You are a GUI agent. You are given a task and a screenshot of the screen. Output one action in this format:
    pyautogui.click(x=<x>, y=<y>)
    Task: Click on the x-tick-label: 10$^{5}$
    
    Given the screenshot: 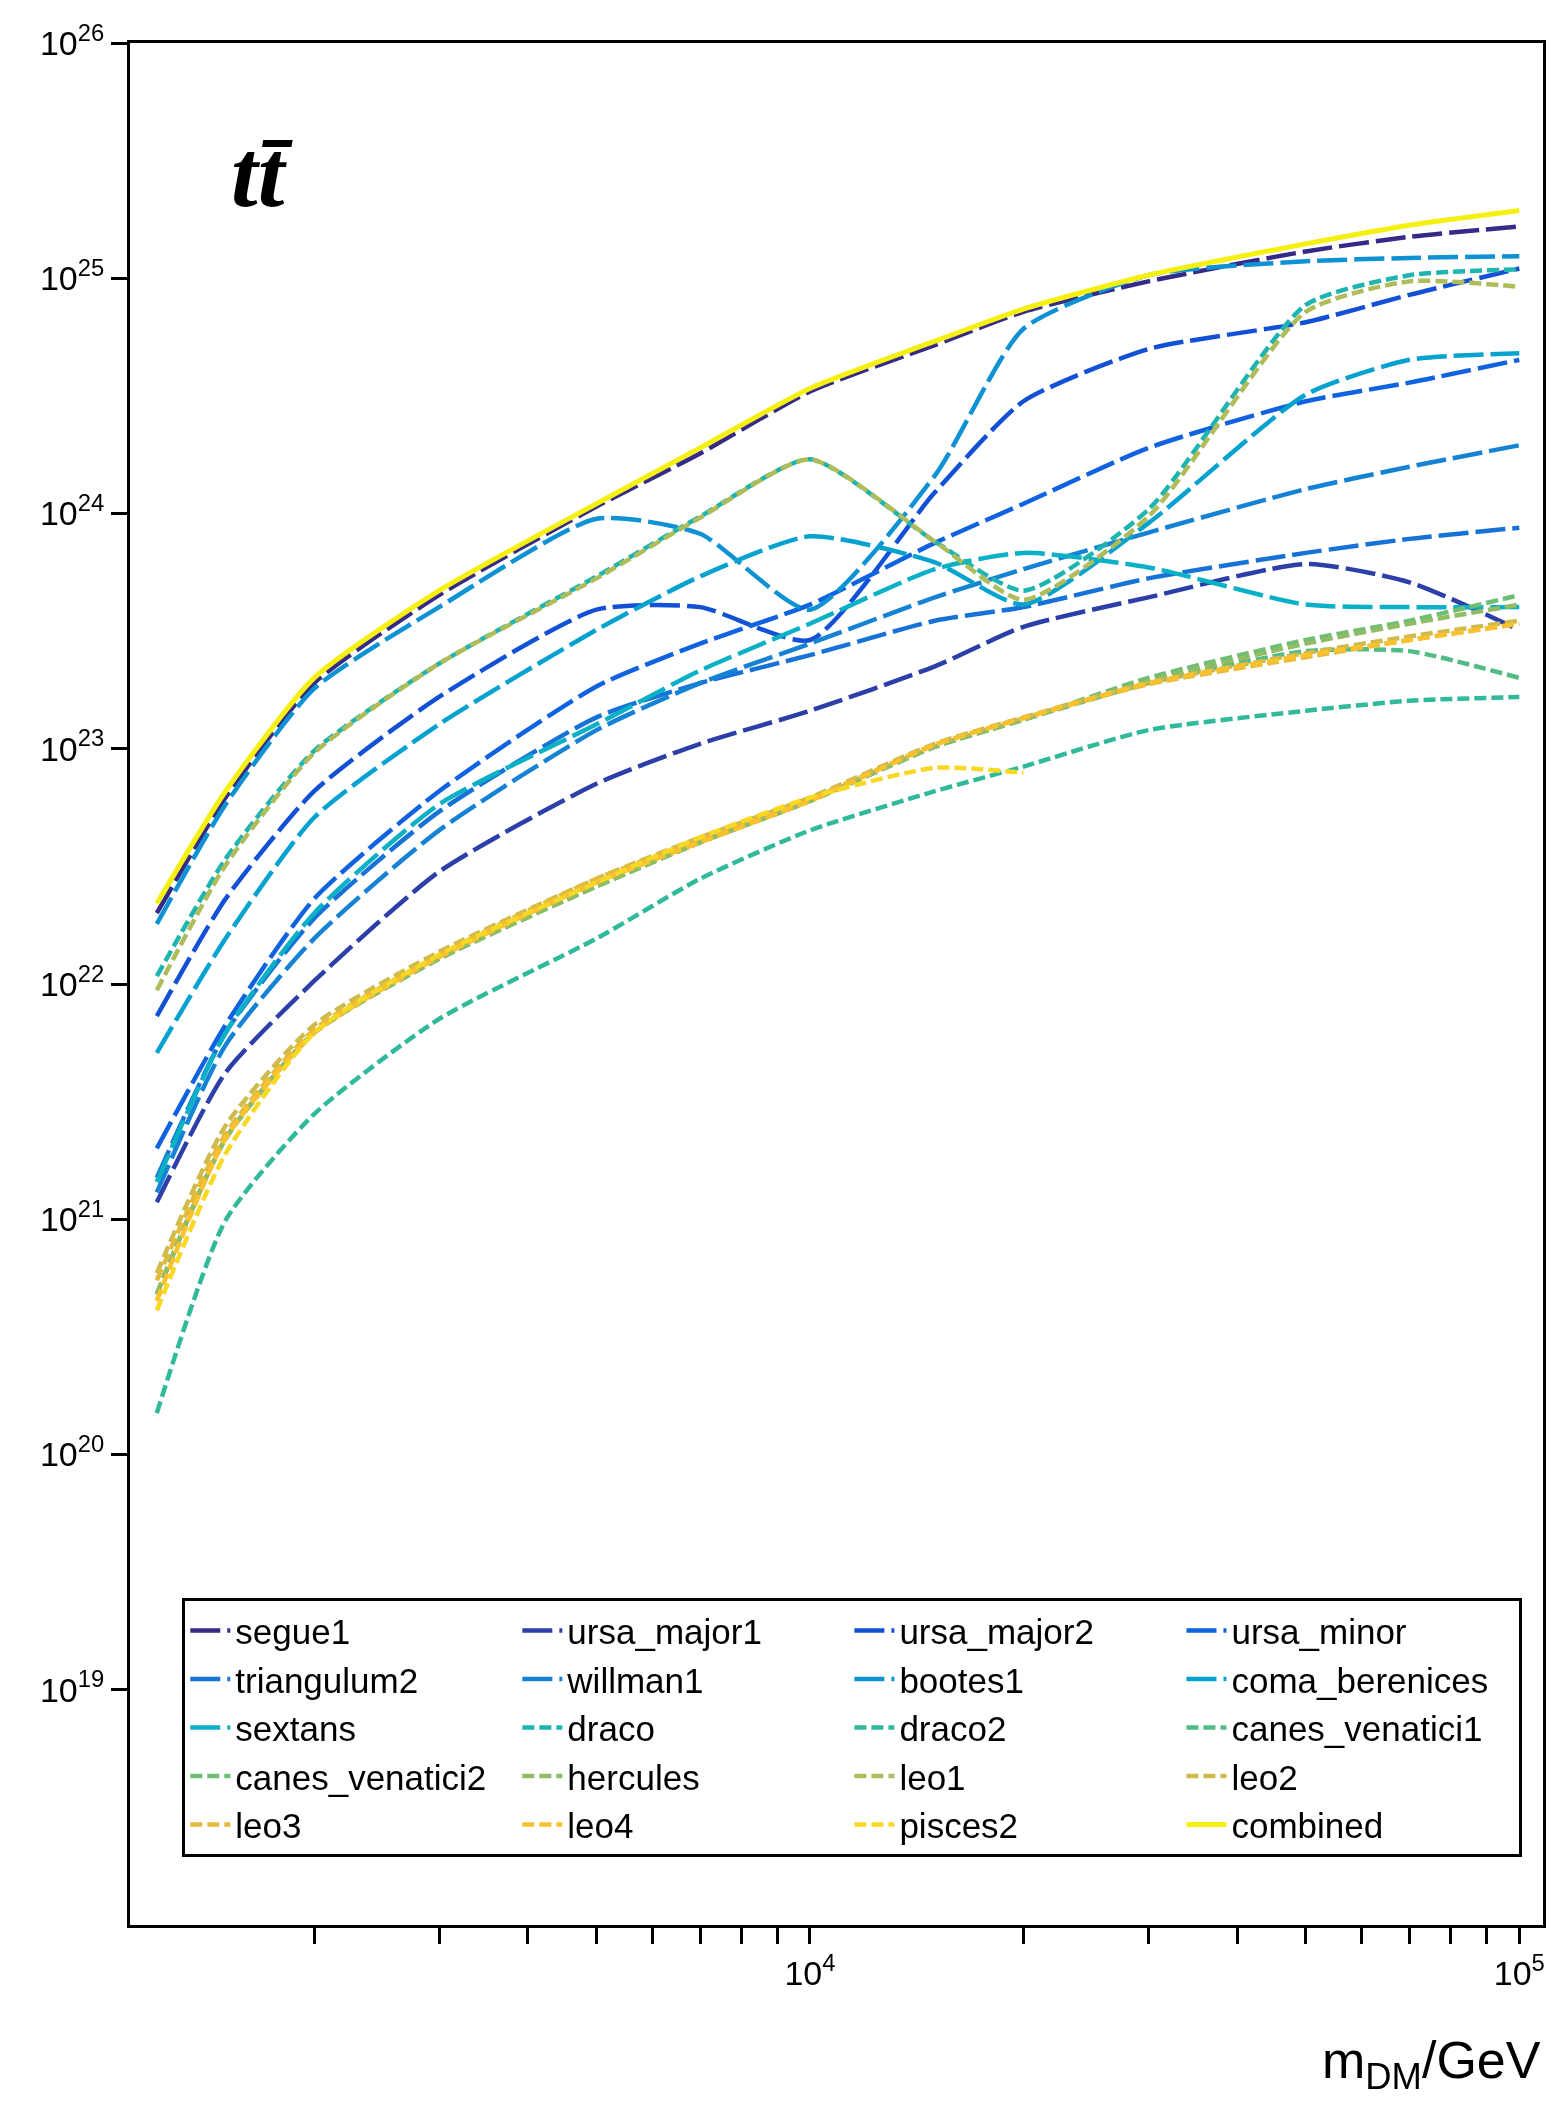 What is the action you would take?
    pyautogui.click(x=1519, y=1970)
    